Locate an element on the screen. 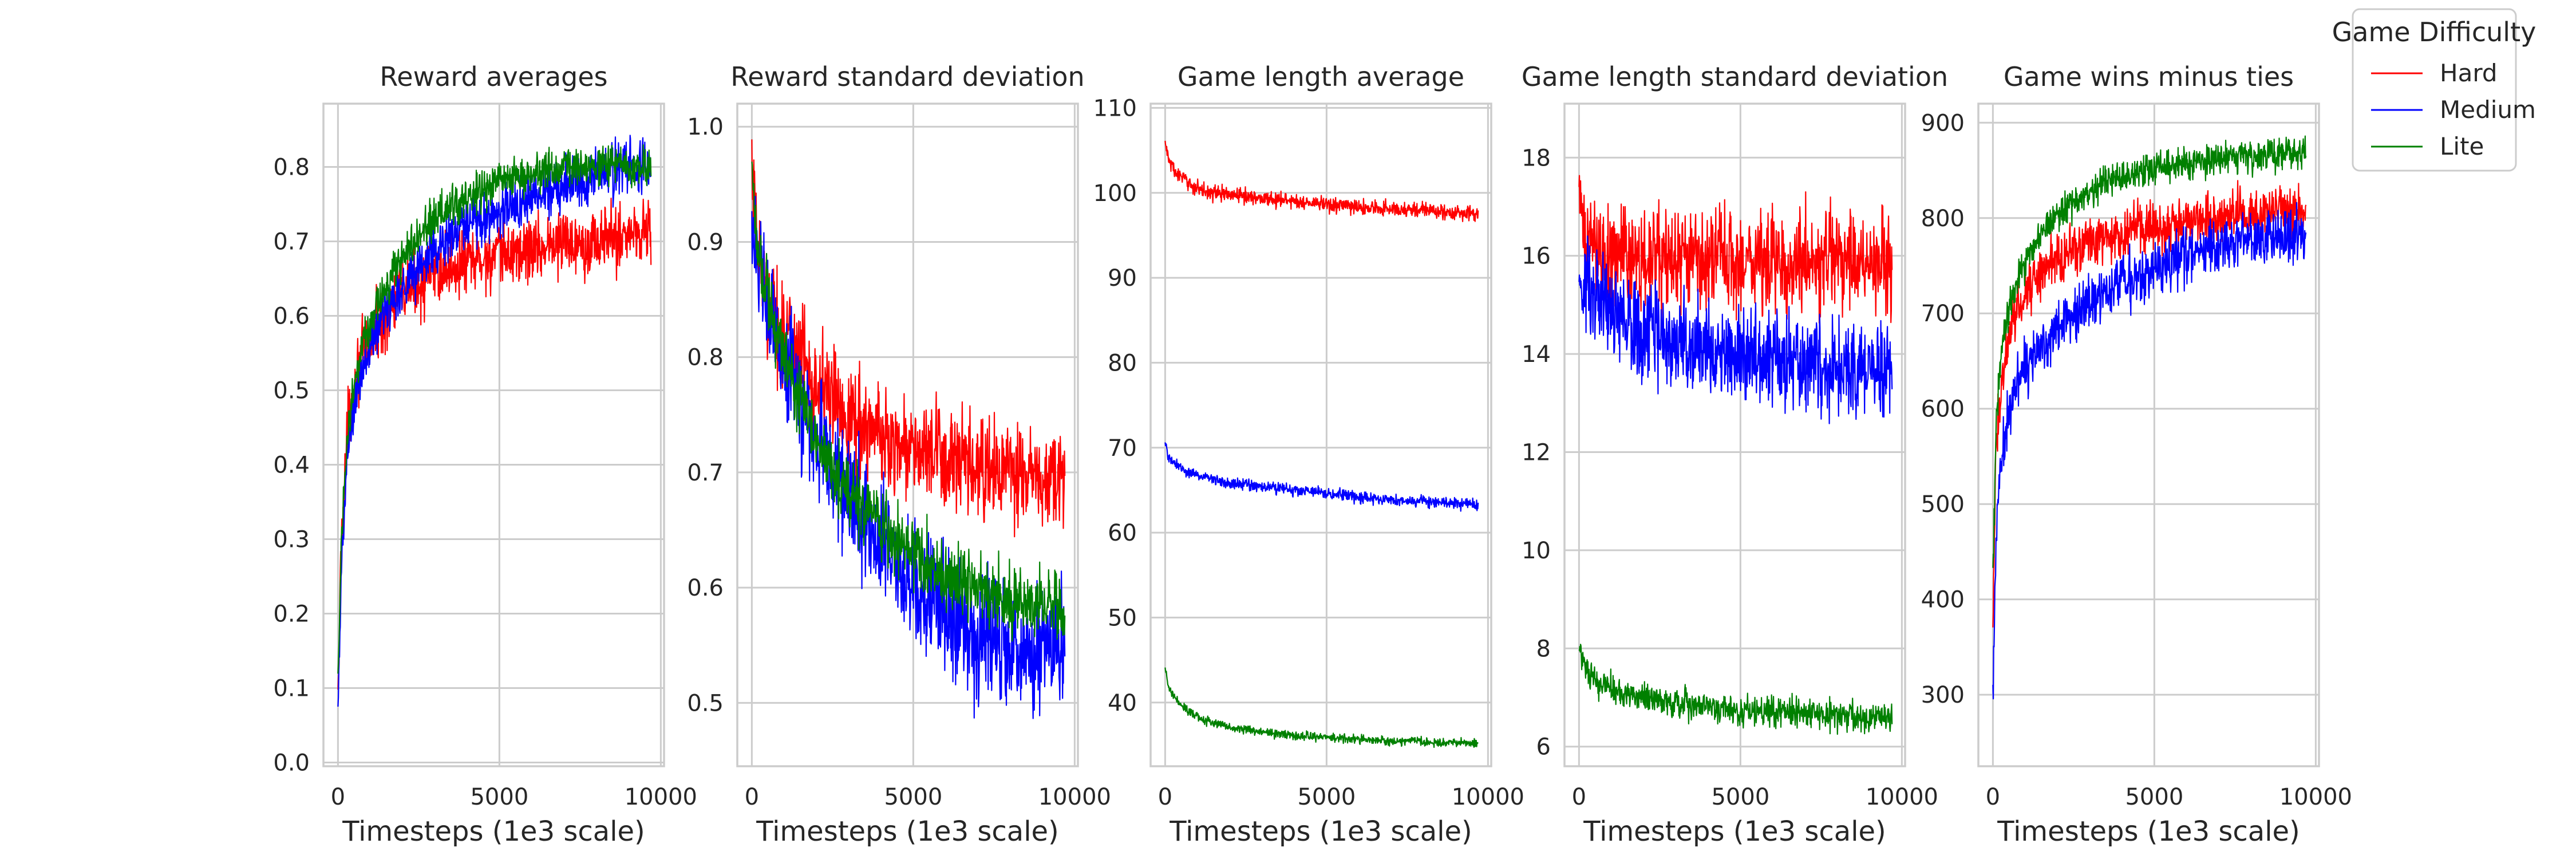  legend-title: Game Difficulty is located at coordinates (2434, 32).